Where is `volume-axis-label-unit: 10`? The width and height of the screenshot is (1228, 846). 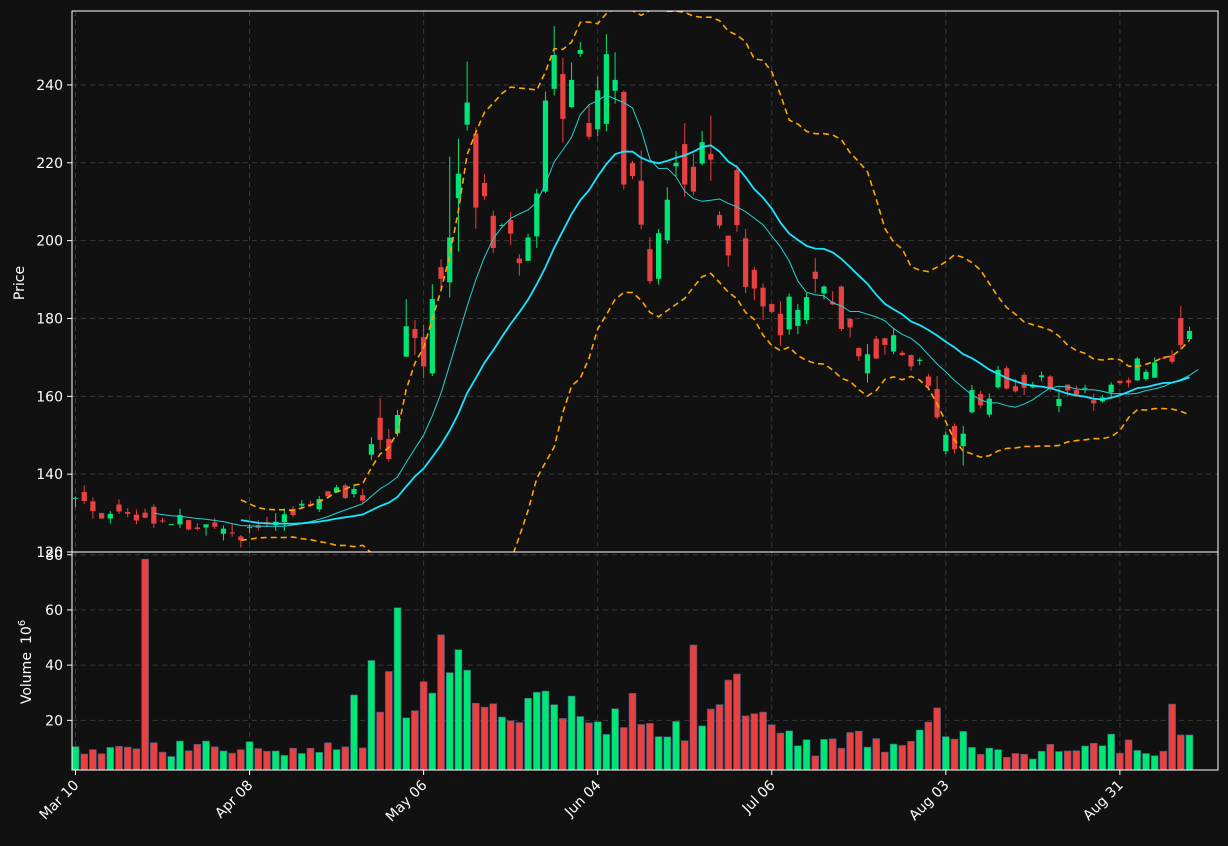
volume-axis-label-unit: 10 is located at coordinates (27, 635).